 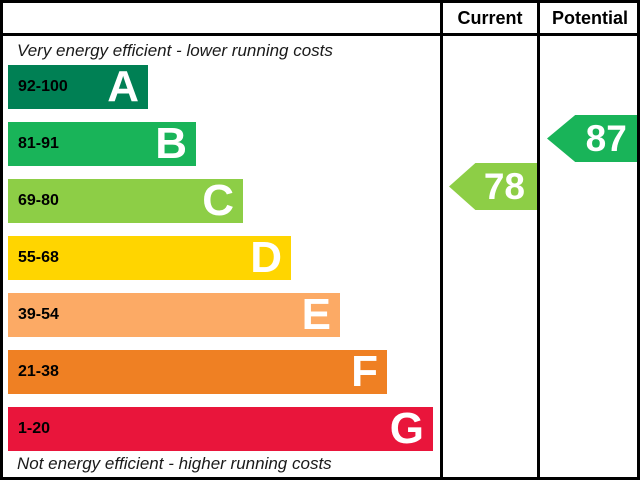 What do you see at coordinates (606, 138) in the screenshot?
I see `potential-rating-value: 87` at bounding box center [606, 138].